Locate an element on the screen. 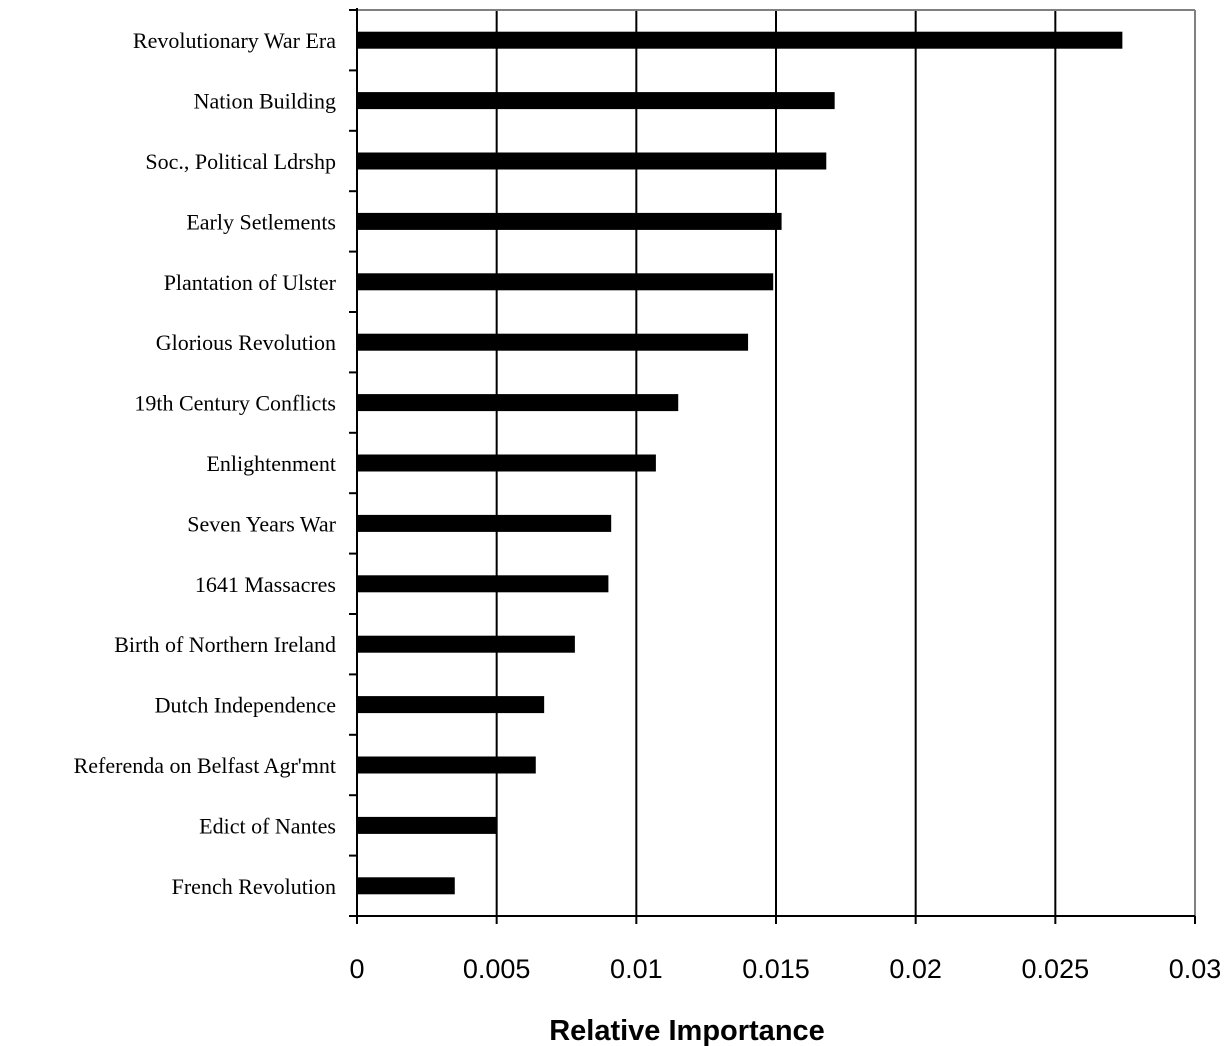  category-label: Birth of Northern Ireland is located at coordinates (225, 644).